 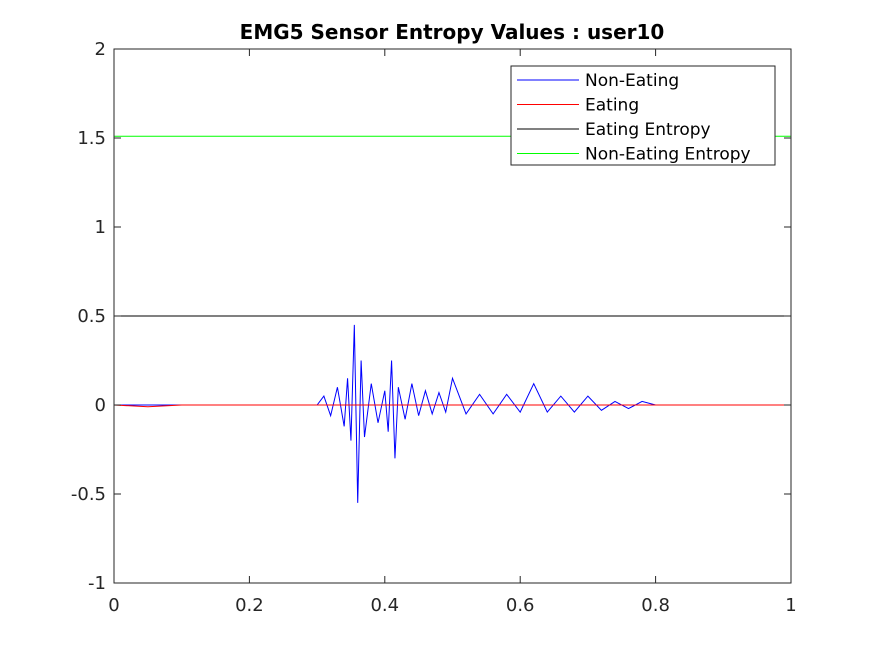 What do you see at coordinates (578, 106) in the screenshot?
I see `legend-item: Eating` at bounding box center [578, 106].